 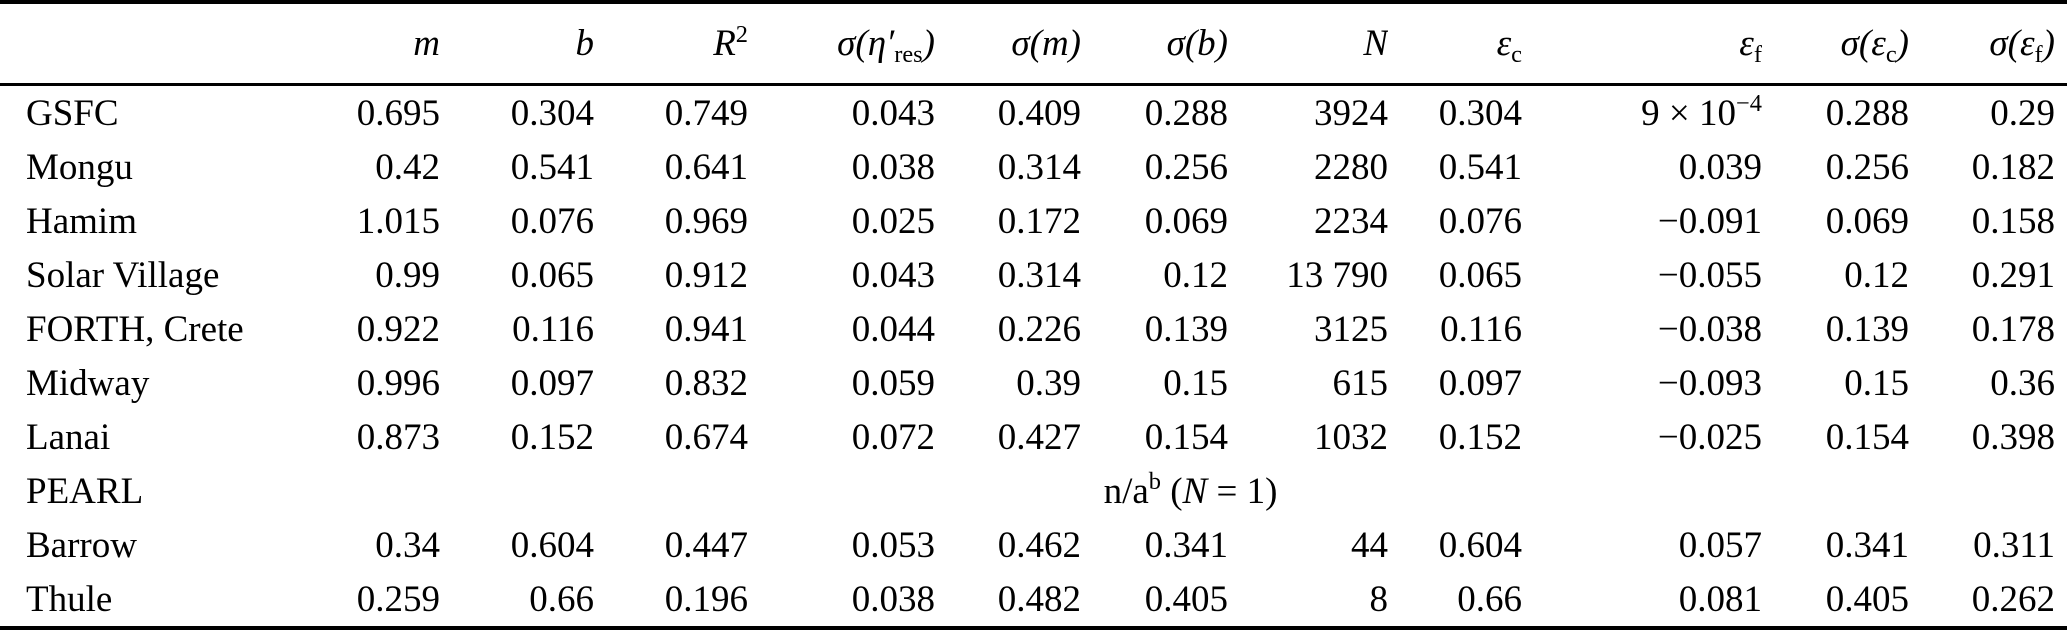 What do you see at coordinates (2022, 113) in the screenshot?
I see `value-cell: 0.29` at bounding box center [2022, 113].